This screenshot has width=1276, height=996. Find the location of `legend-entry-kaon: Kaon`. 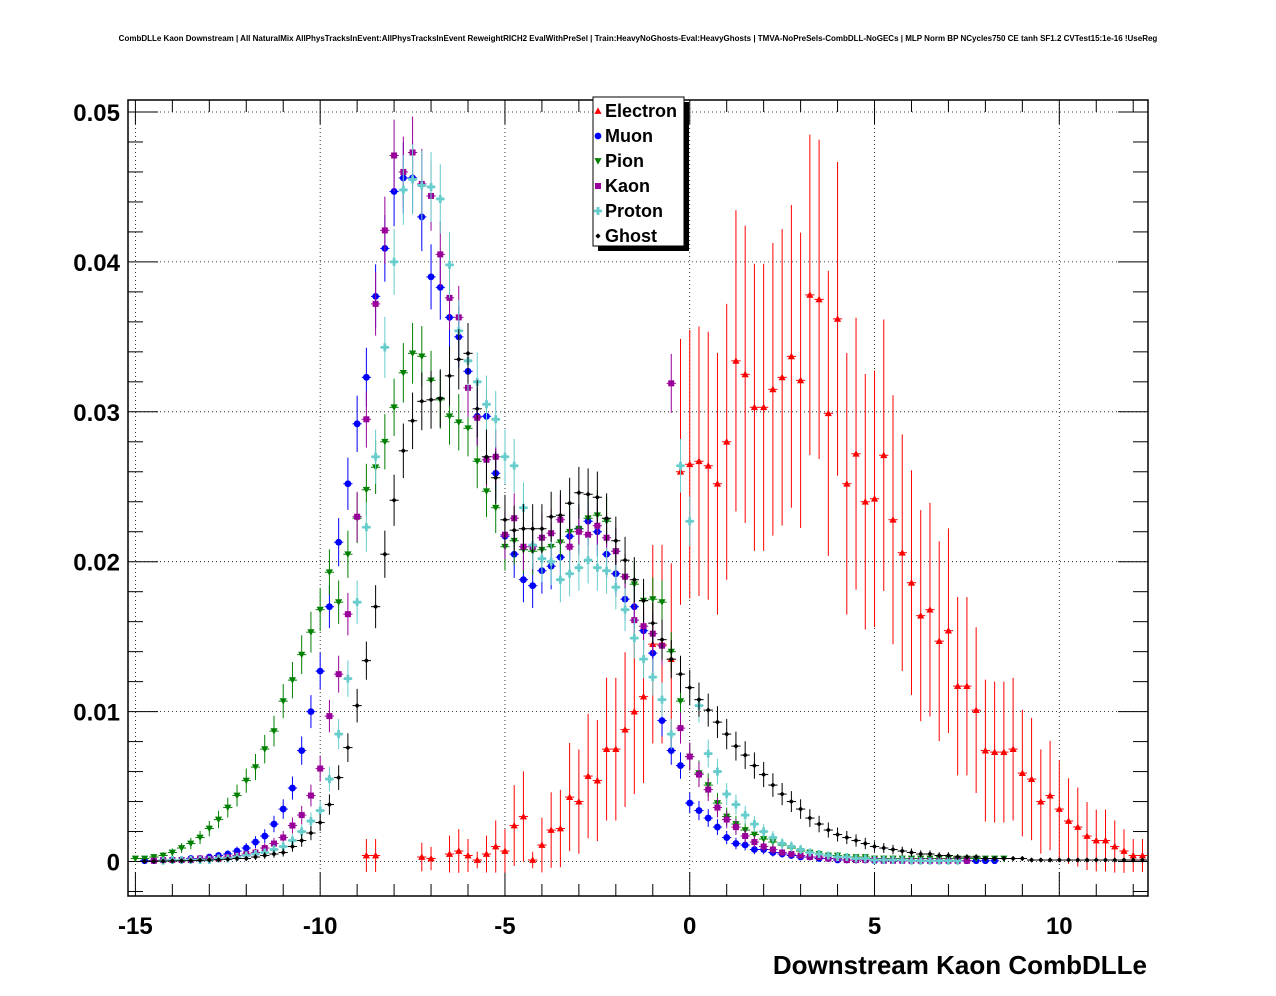

legend-entry-kaon: Kaon is located at coordinates (622, 186).